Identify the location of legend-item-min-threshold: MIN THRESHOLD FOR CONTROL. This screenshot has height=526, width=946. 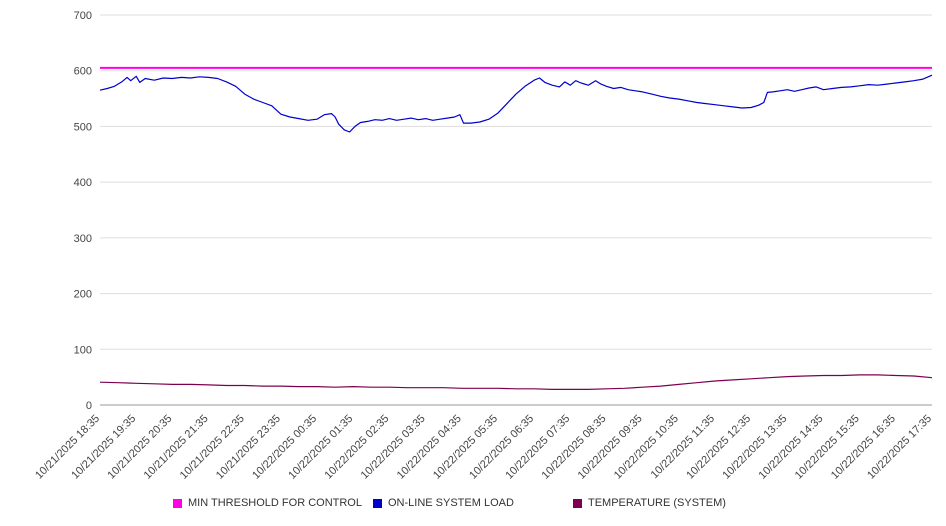
(273, 503).